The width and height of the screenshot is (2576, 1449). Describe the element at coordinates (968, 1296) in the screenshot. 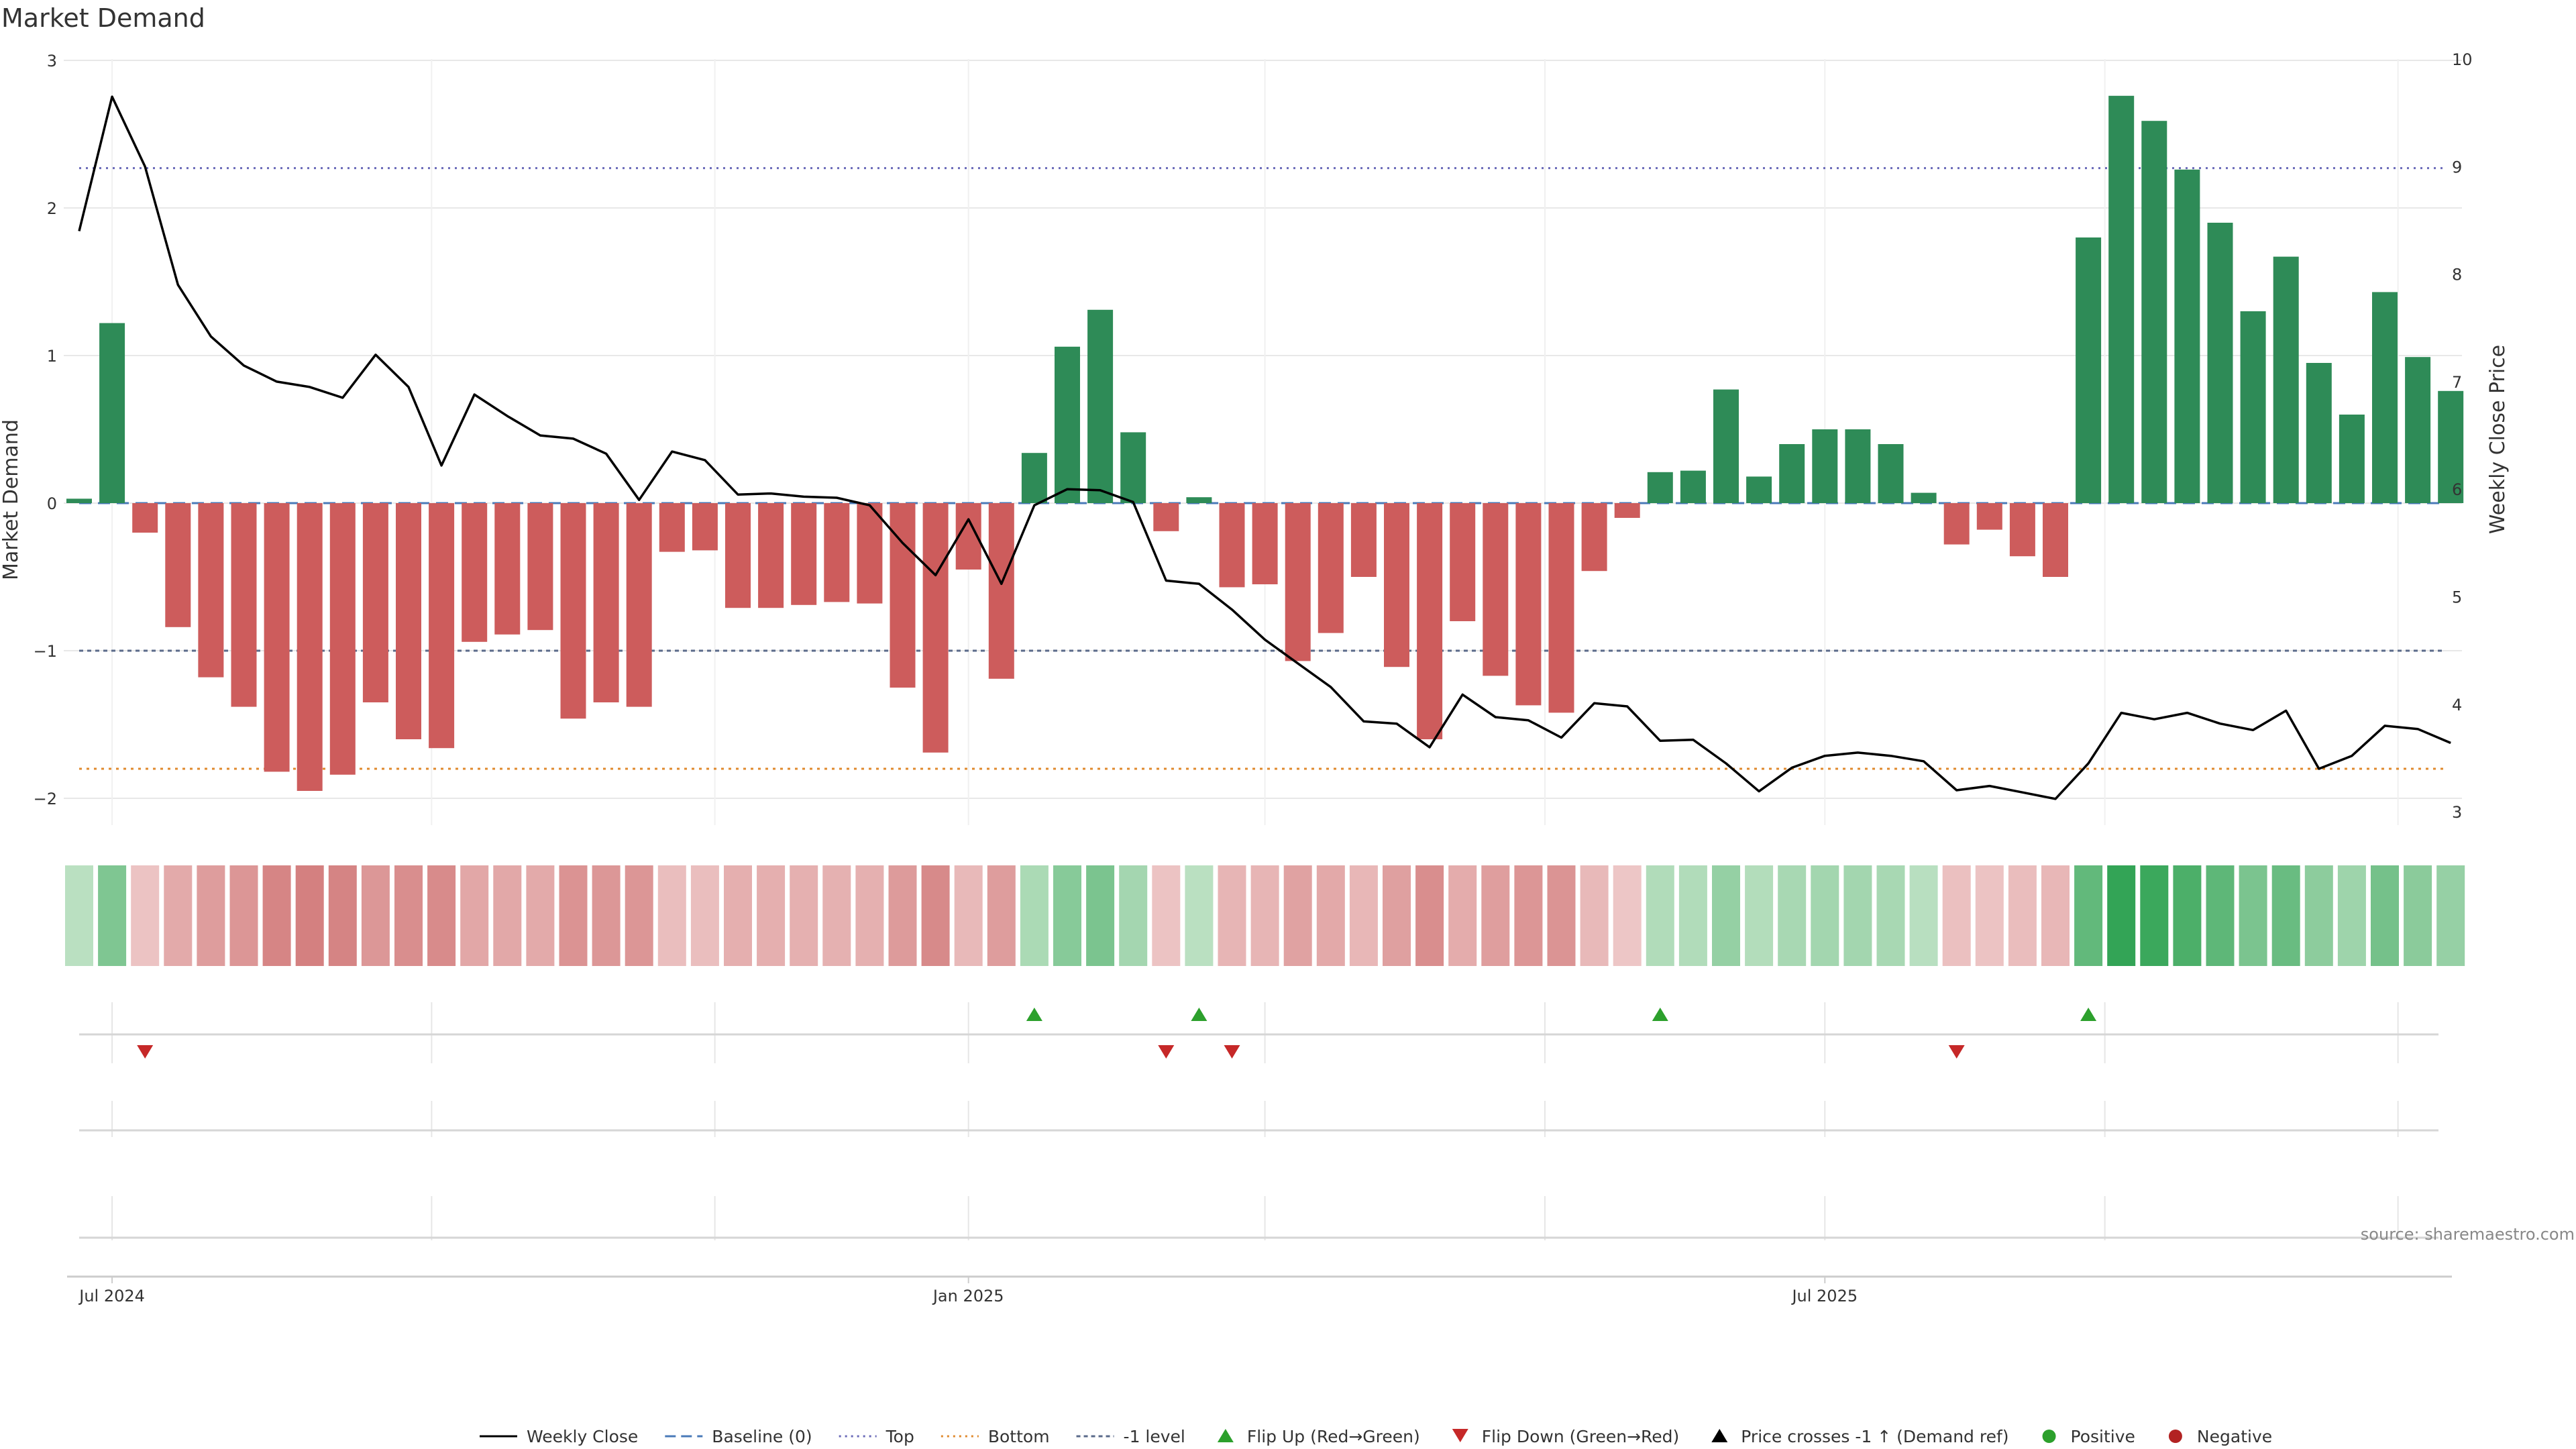

I see `x-tick-label: Jan 2025` at that location.